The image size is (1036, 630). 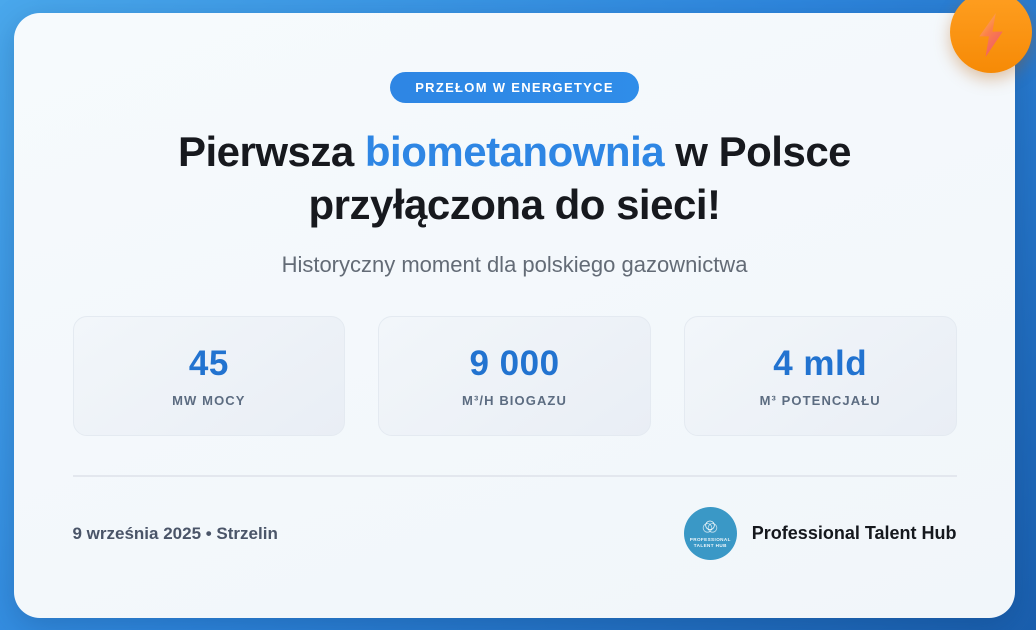 I want to click on stat-card-biogas: 9 000 M³/H BIOGAZU, so click(x=514, y=376).